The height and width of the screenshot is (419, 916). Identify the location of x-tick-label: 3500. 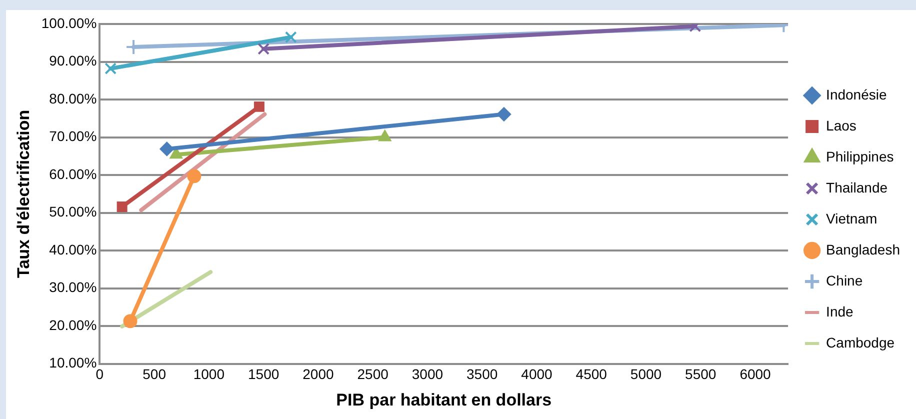
(482, 374).